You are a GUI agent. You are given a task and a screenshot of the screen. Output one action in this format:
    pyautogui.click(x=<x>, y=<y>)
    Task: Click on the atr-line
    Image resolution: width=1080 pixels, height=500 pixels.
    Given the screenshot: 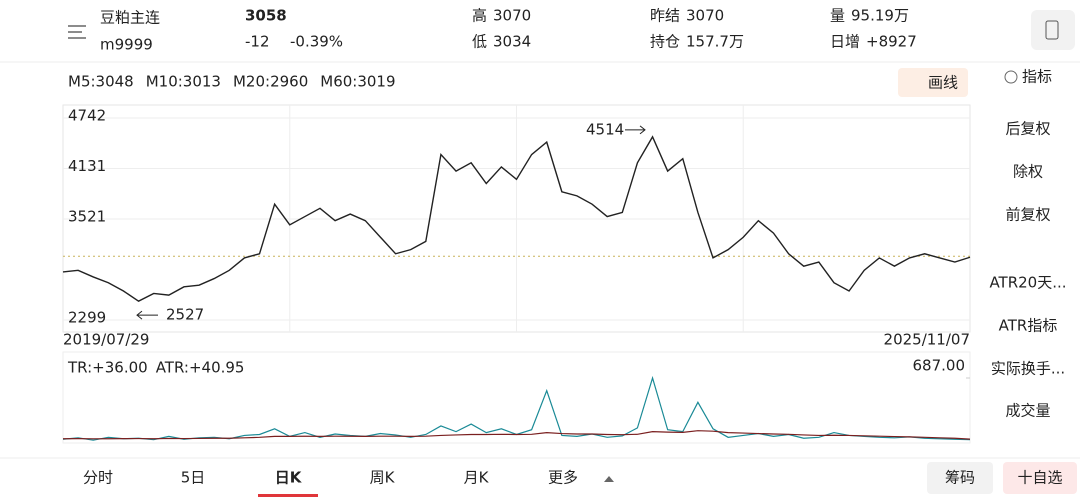 What is the action you would take?
    pyautogui.click(x=516, y=435)
    